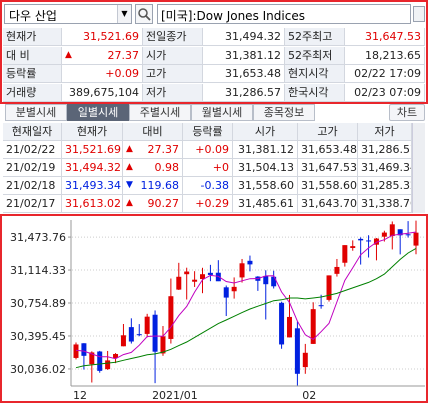  I want to click on table-cell: 31,493.34, so click(92, 186).